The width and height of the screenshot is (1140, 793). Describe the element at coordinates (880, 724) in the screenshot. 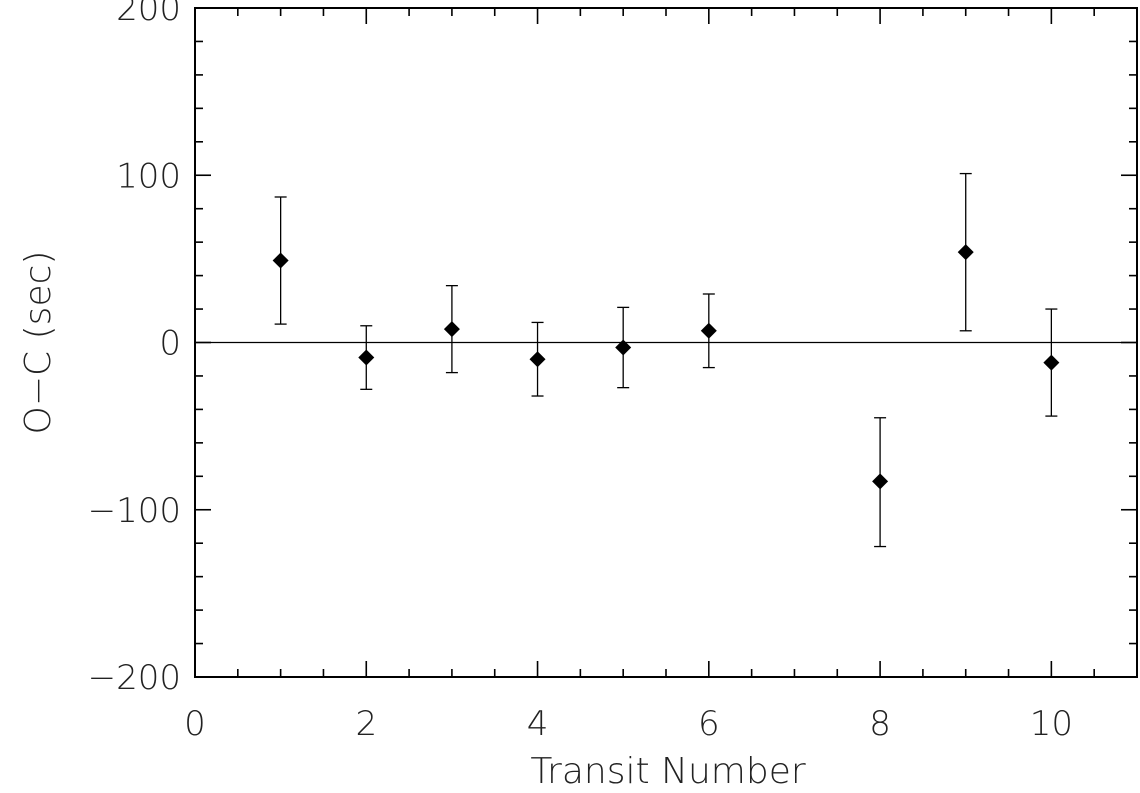

I see `x-tick-label: 8` at that location.